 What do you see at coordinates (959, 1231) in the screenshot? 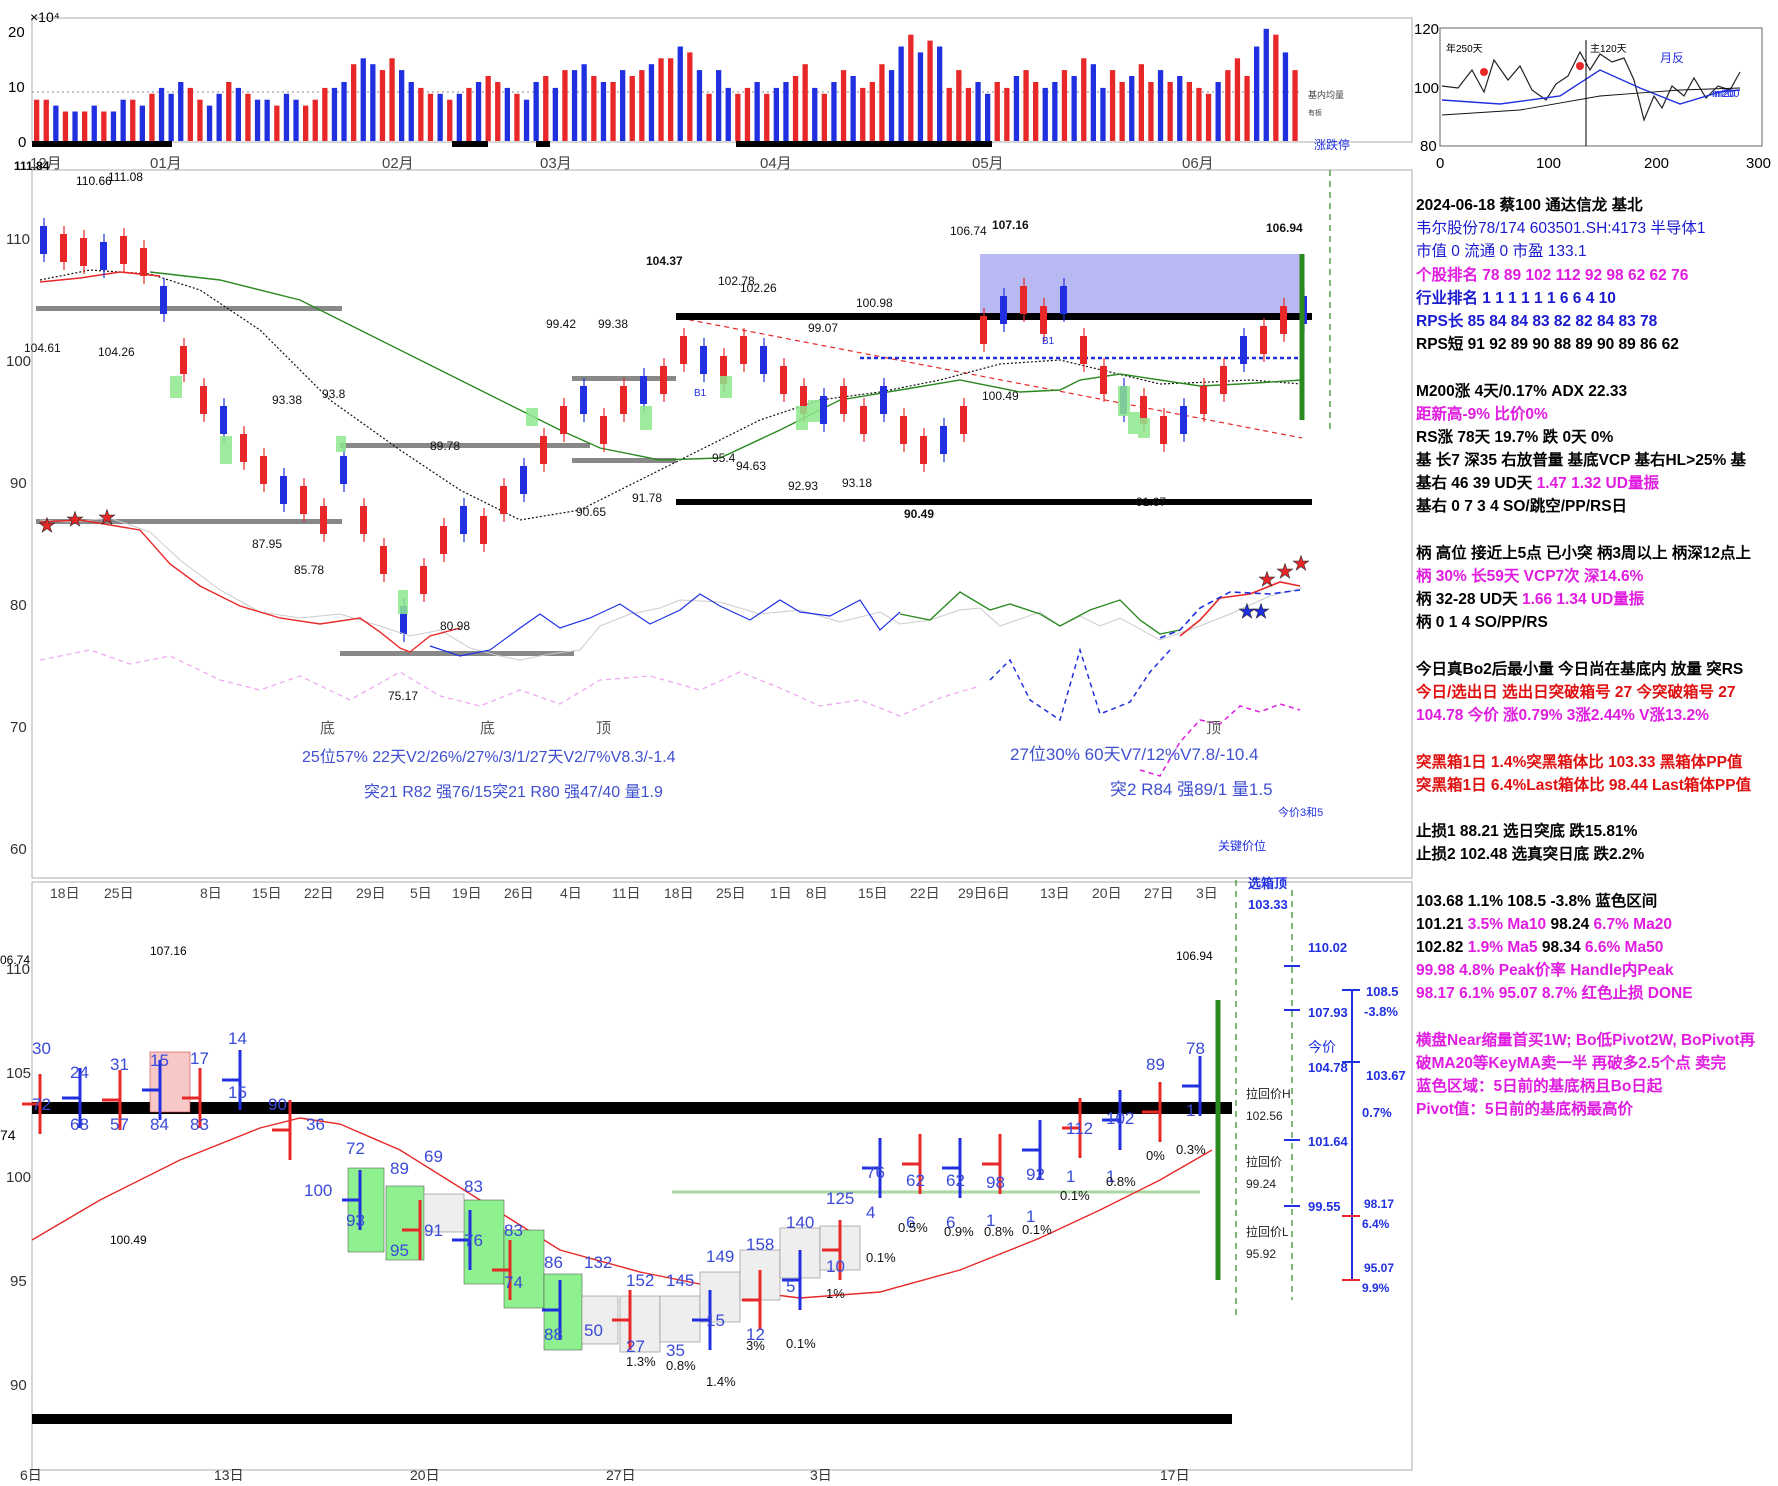
I see `pct-label: 0.9%` at bounding box center [959, 1231].